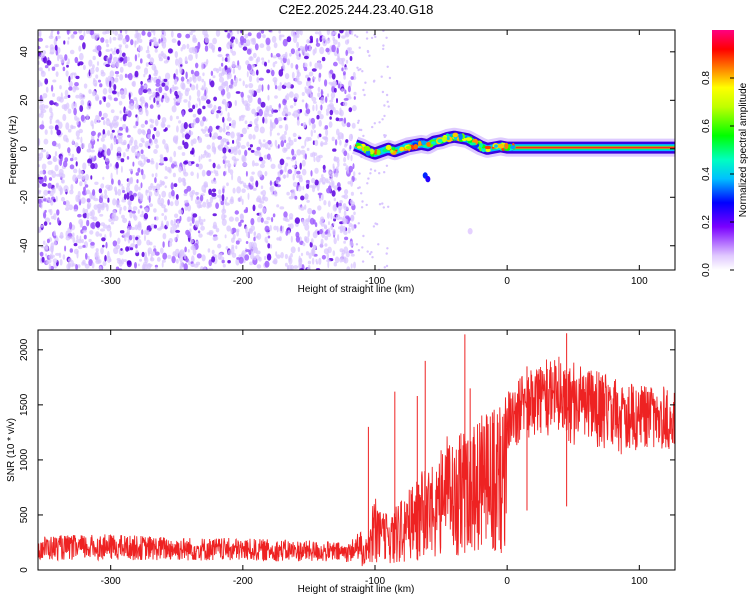 The height and width of the screenshot is (600, 750). What do you see at coordinates (243, 281) in the screenshot?
I see `spectrogram-x-tick-label: -200` at bounding box center [243, 281].